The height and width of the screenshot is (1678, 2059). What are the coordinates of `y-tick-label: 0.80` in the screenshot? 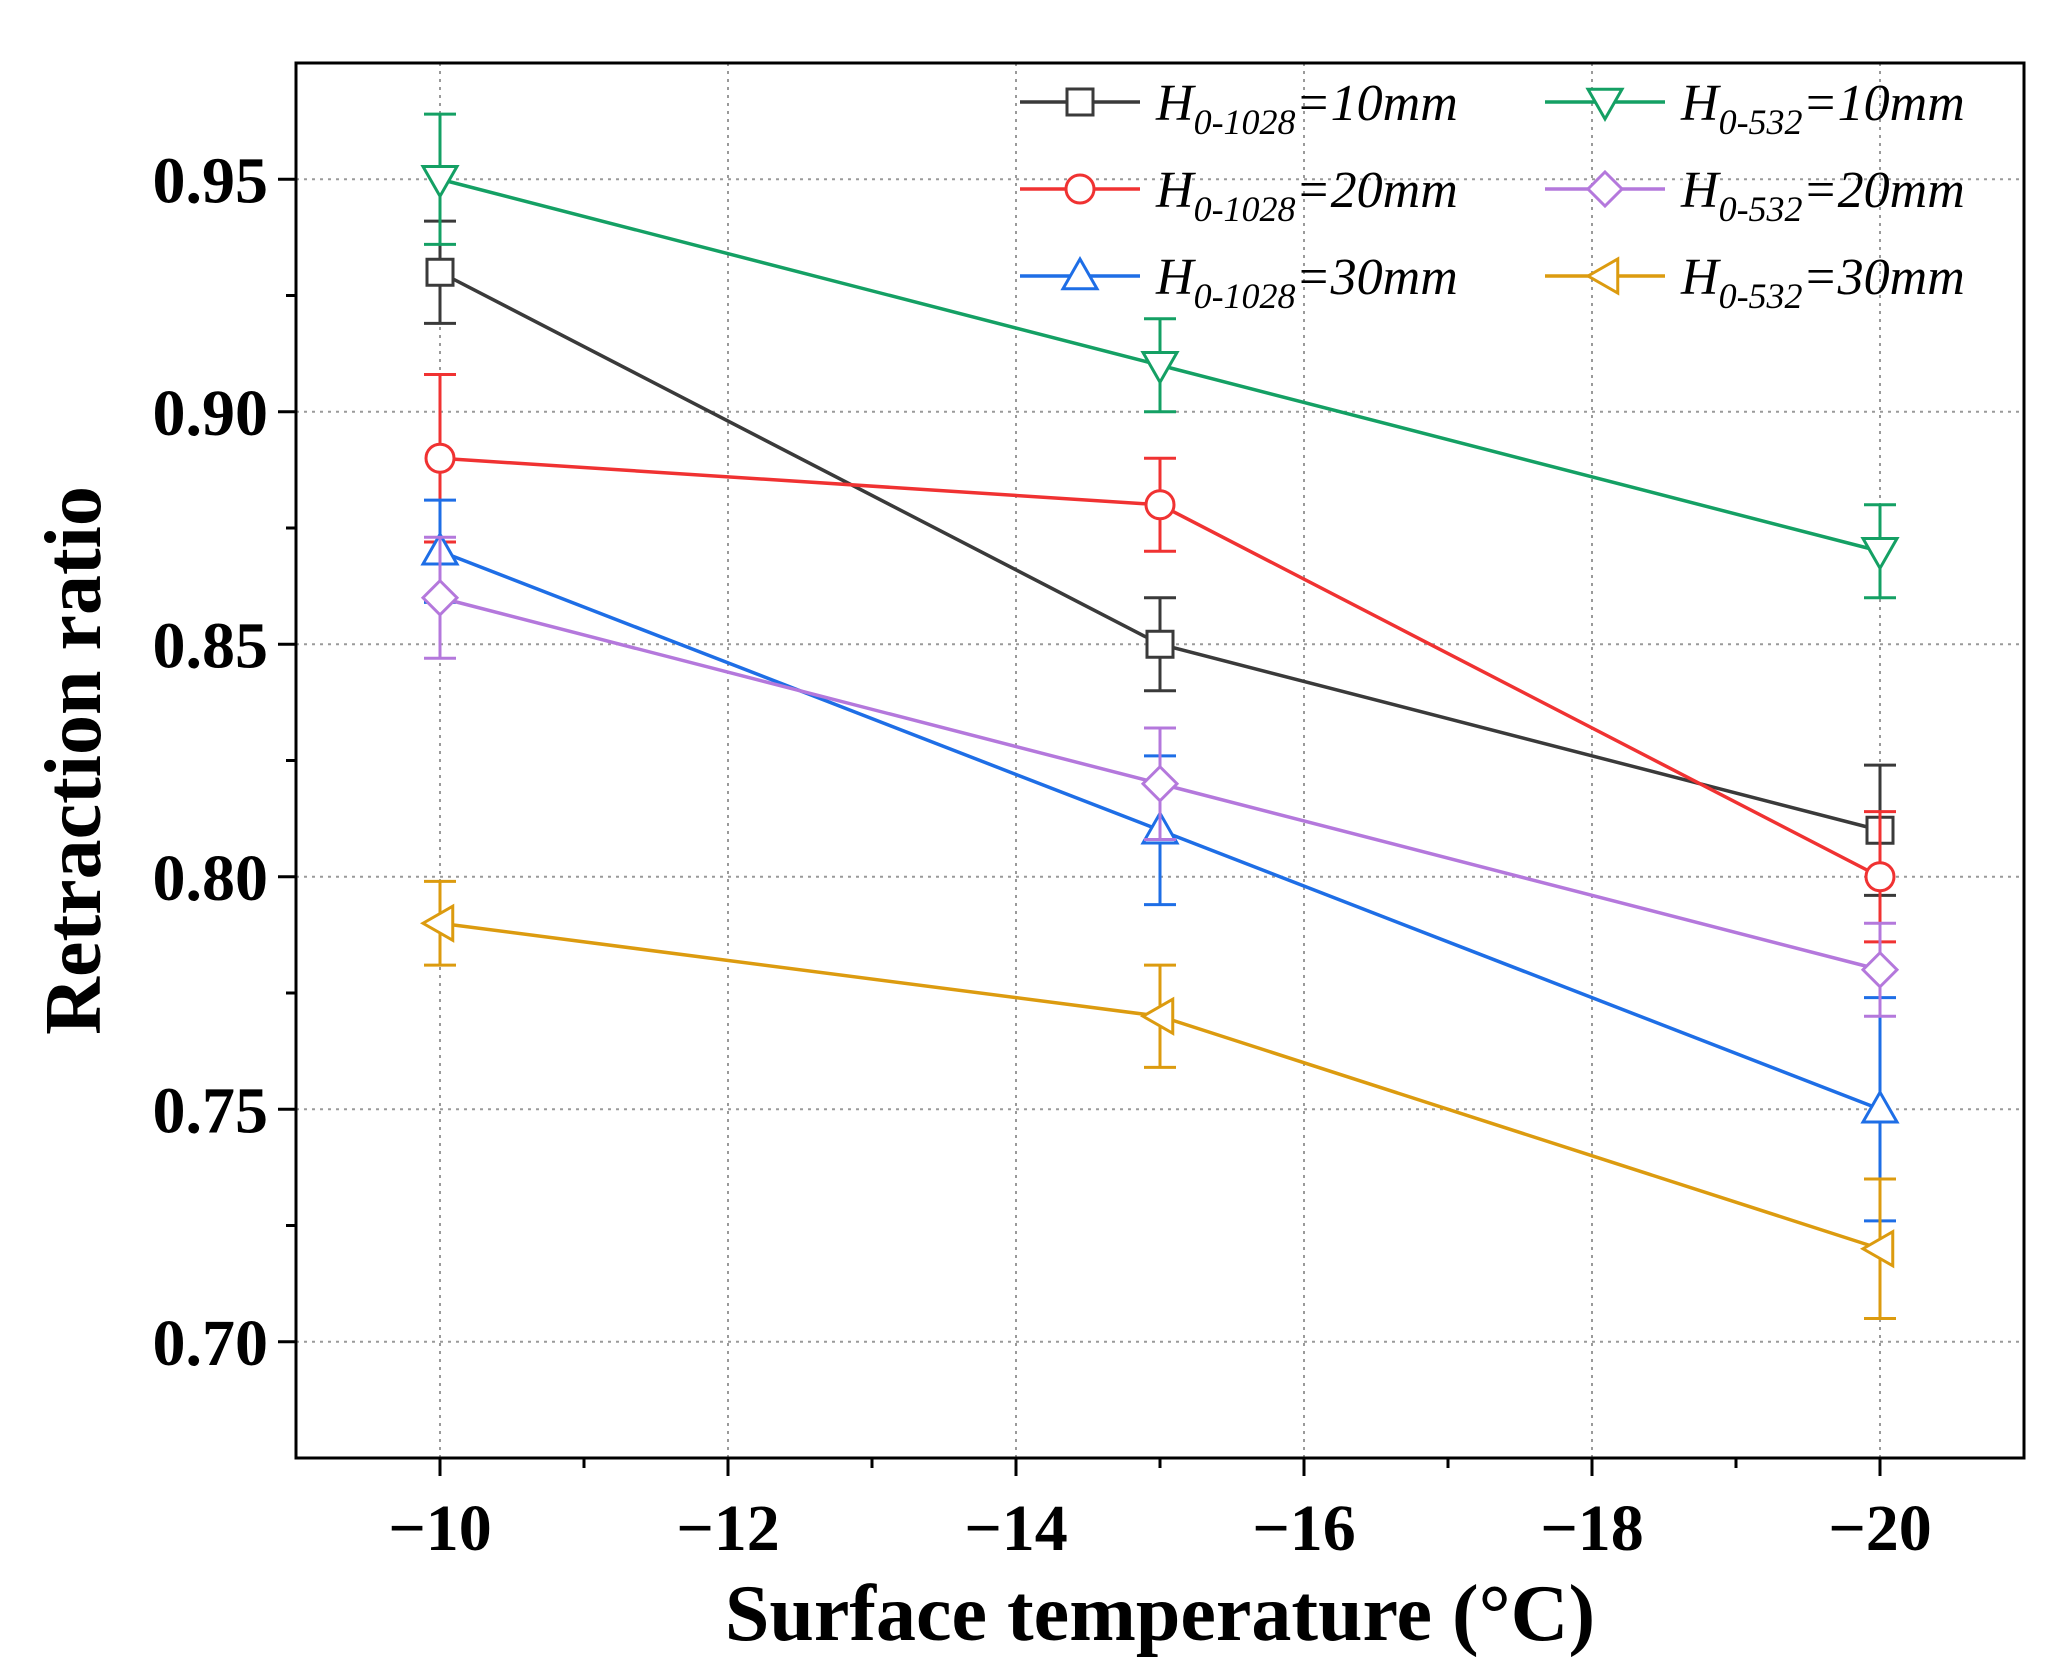 It's located at (211, 878).